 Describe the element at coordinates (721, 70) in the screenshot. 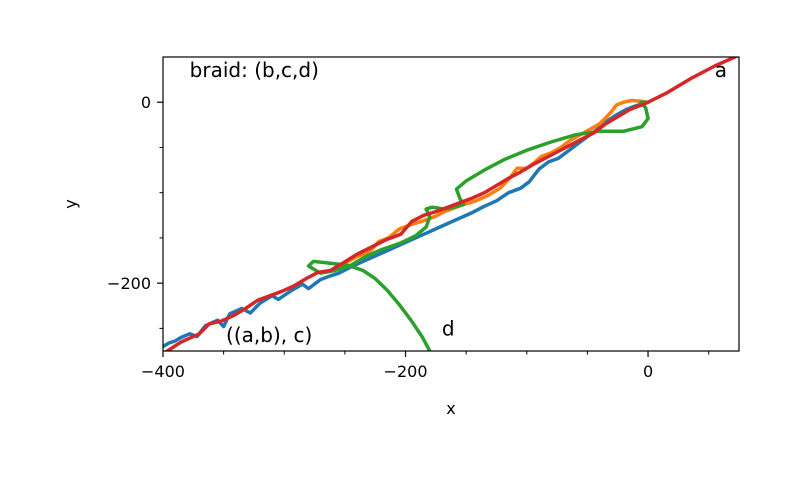

I see `chart-annotation: a` at that location.